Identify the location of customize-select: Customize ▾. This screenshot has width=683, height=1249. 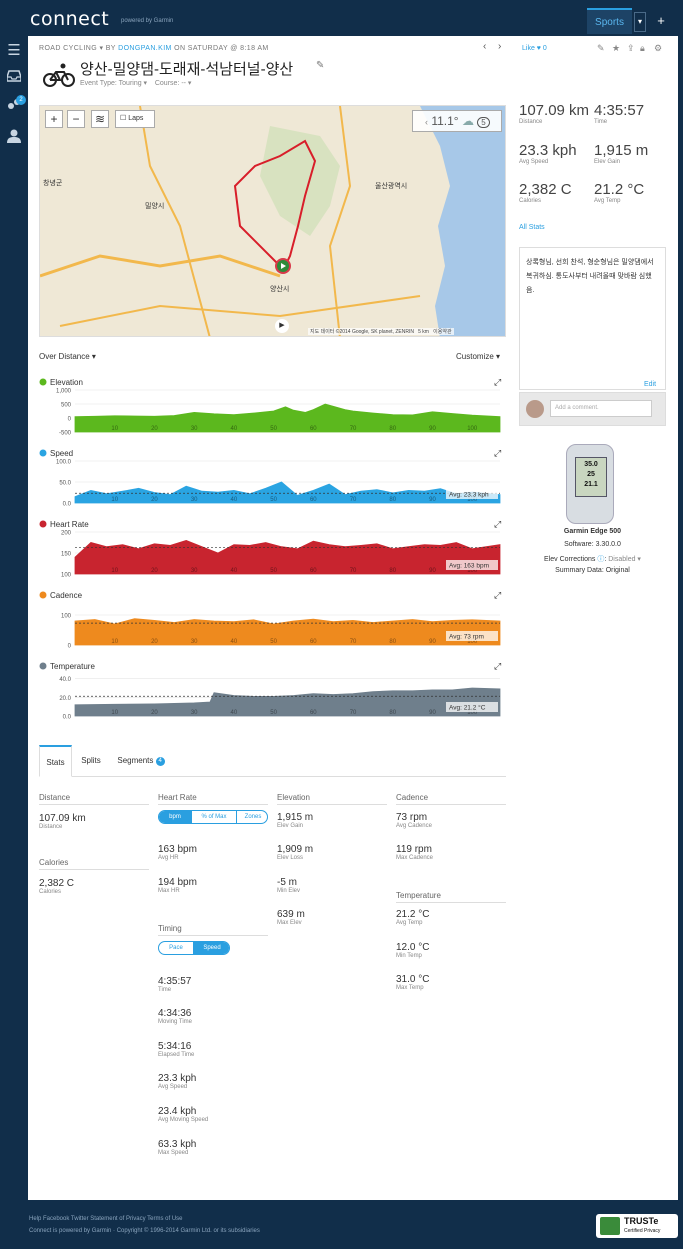
(478, 356).